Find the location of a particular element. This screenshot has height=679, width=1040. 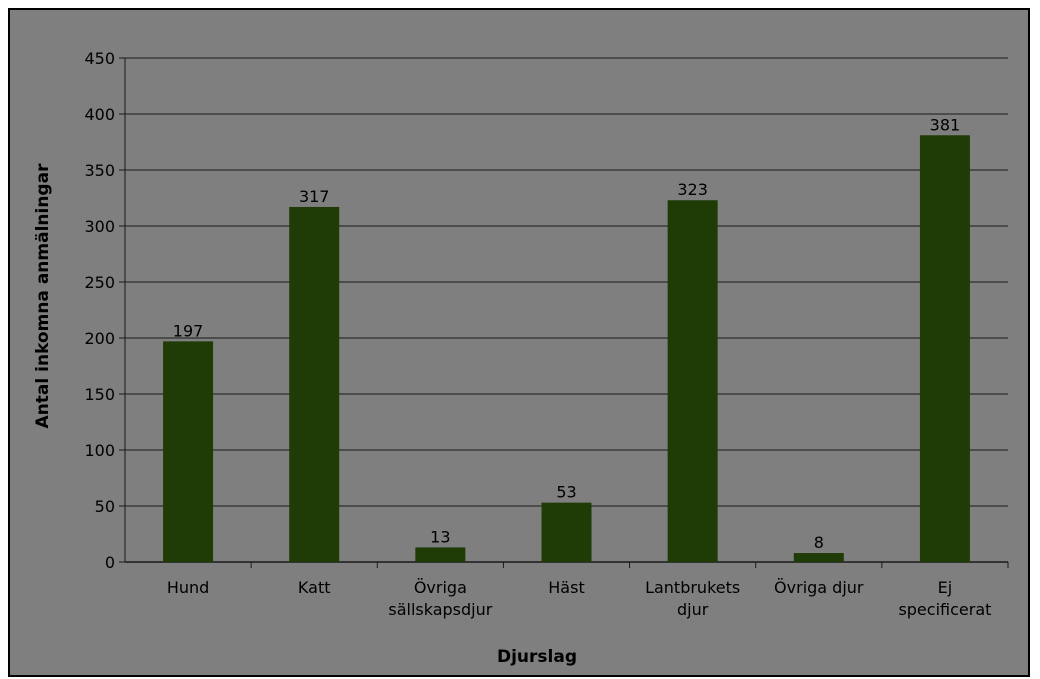

y-tick-label: 350 is located at coordinates (99, 170).